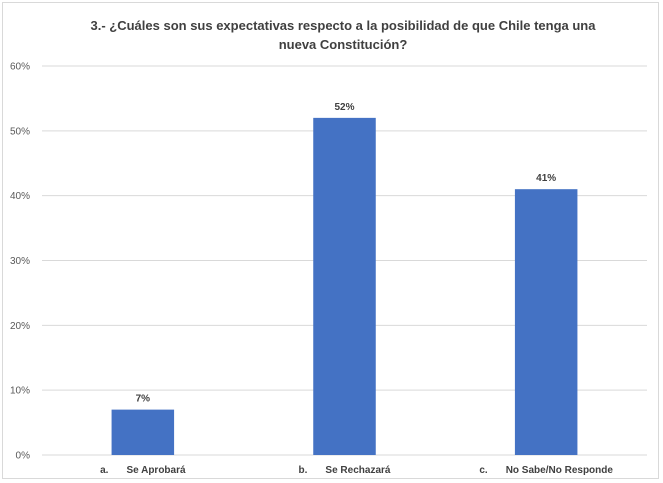  What do you see at coordinates (560, 470) in the screenshot?
I see `category-name: No Sabe/No Responde` at bounding box center [560, 470].